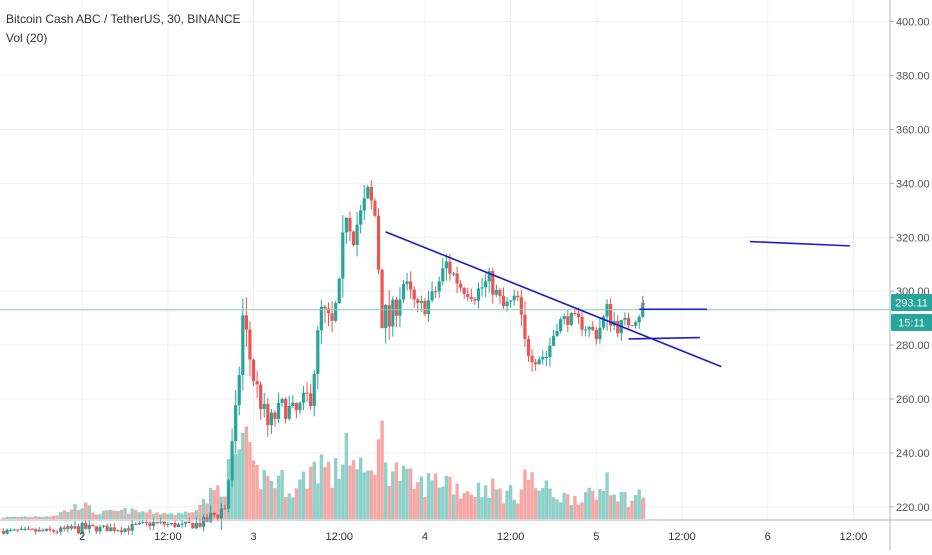 This screenshot has width=932, height=555. I want to click on drawings, so click(617, 299).